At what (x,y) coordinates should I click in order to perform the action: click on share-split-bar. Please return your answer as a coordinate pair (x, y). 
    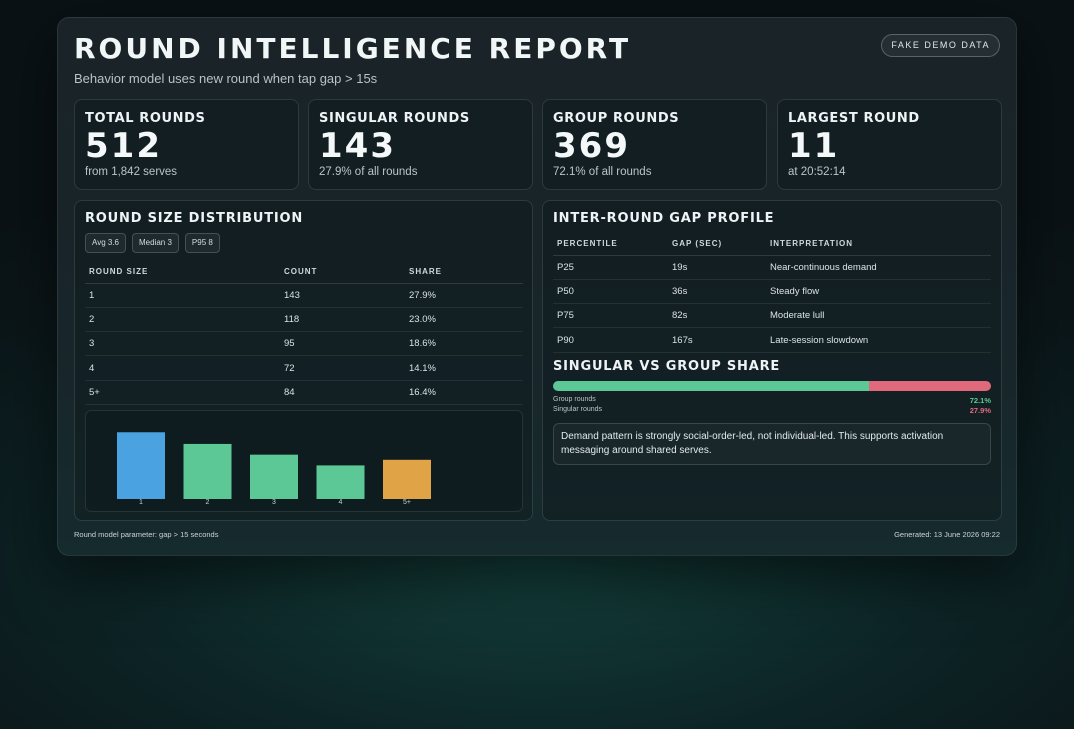
    Looking at the image, I should click on (772, 386).